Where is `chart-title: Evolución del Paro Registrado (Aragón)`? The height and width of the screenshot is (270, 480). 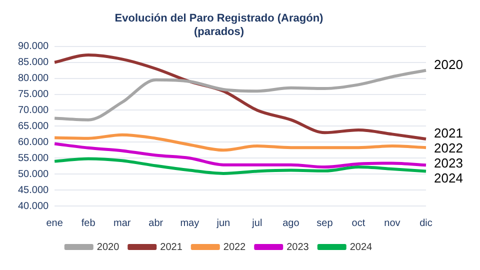 chart-title: Evolución del Paro Registrado (Aragón) is located at coordinates (219, 18).